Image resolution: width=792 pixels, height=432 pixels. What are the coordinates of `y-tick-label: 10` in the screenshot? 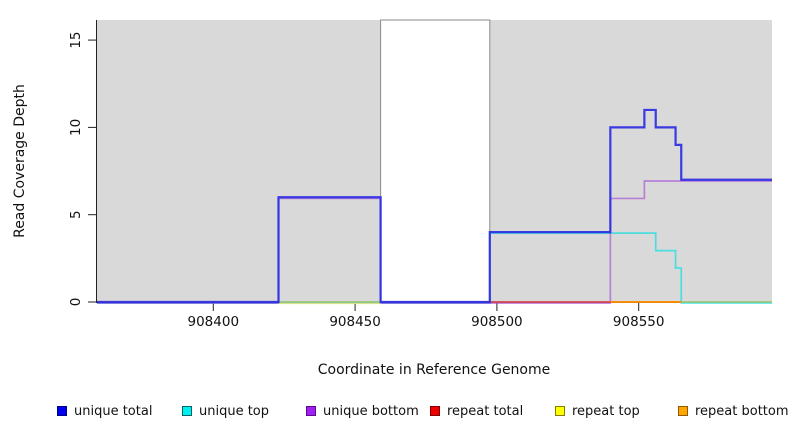 It's located at (76, 127).